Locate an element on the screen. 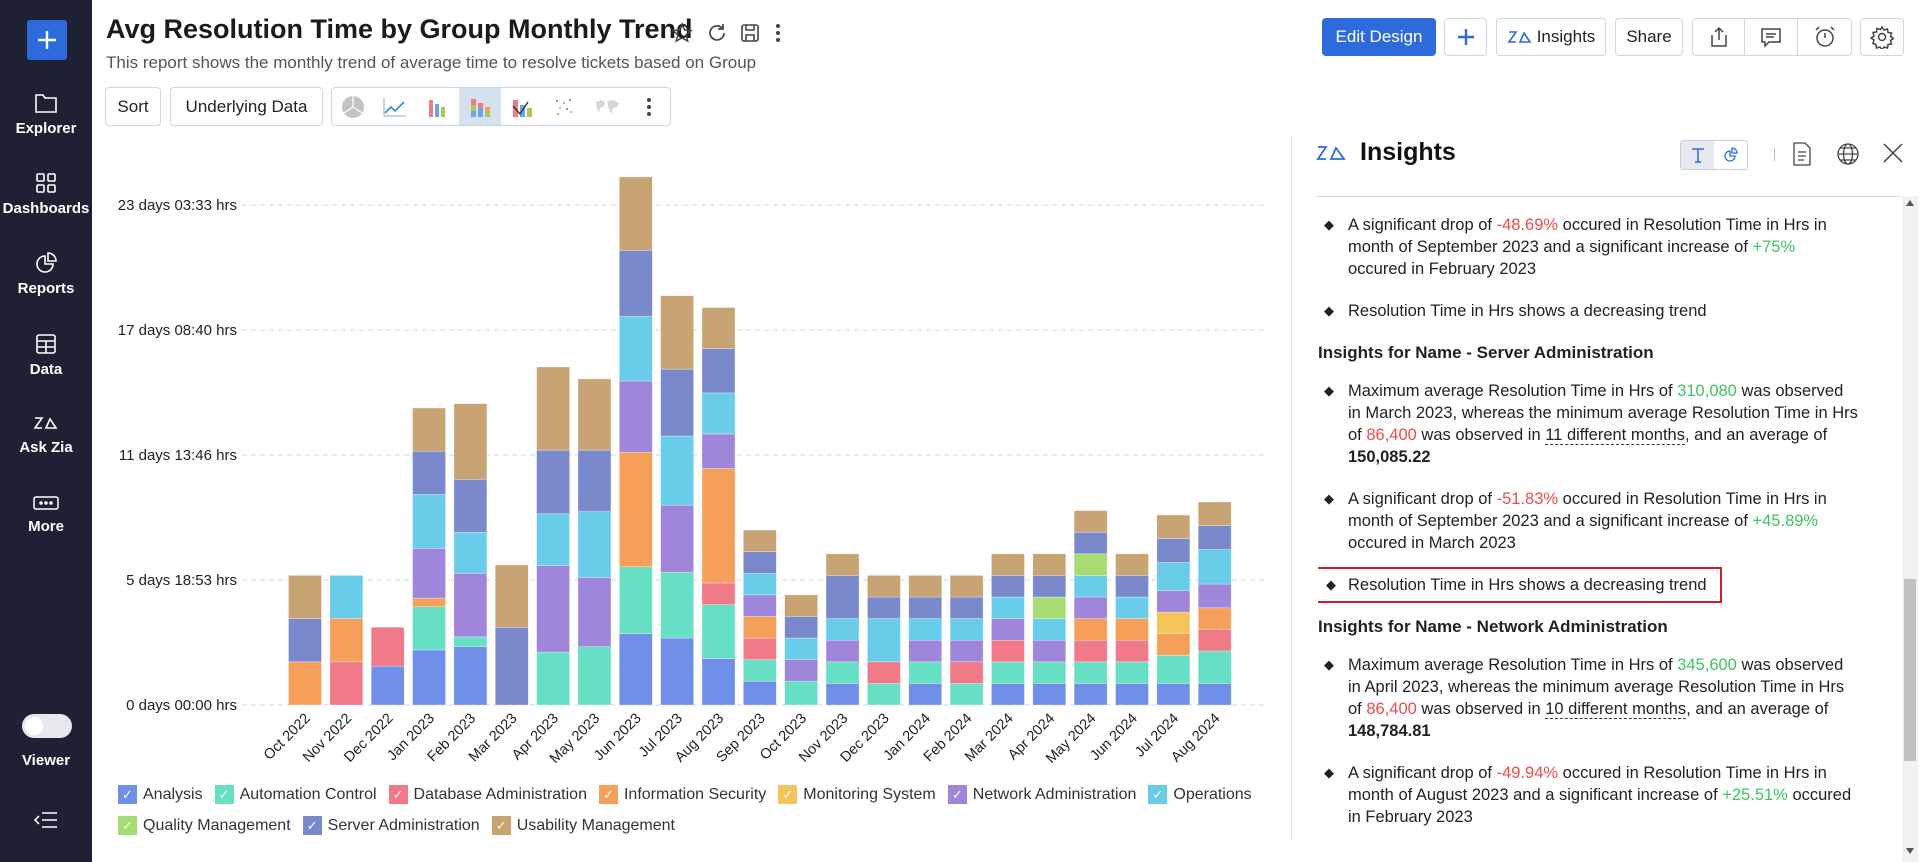 This screenshot has height=862, width=1924. chart-type-bar-line is located at coordinates (522, 106).